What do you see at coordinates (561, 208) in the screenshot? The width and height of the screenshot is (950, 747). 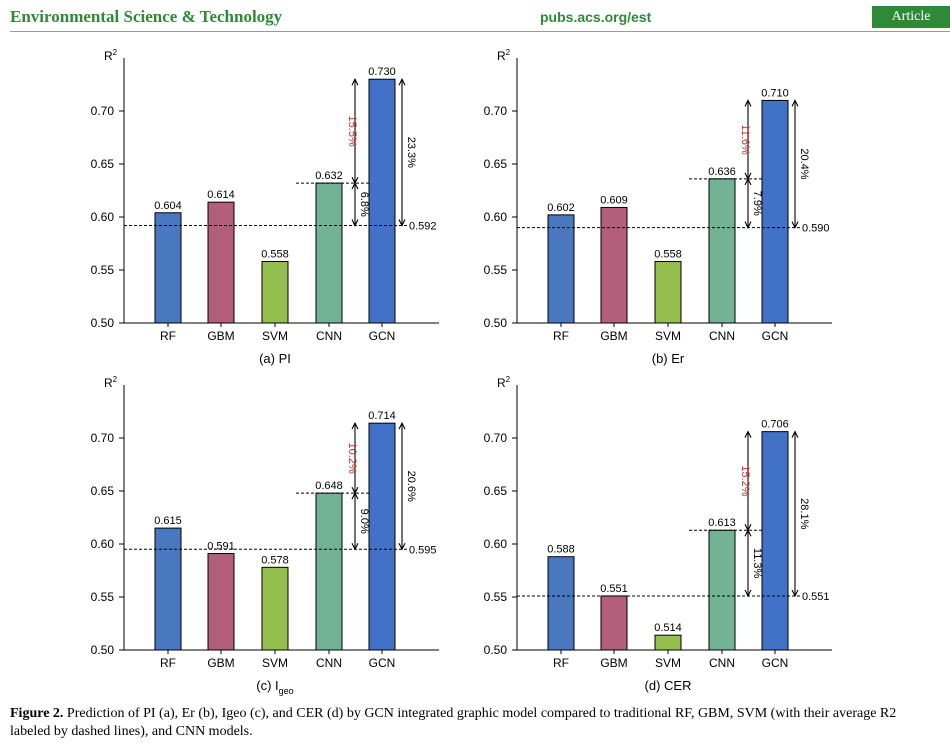 I see `value-label-rf: 0.602` at bounding box center [561, 208].